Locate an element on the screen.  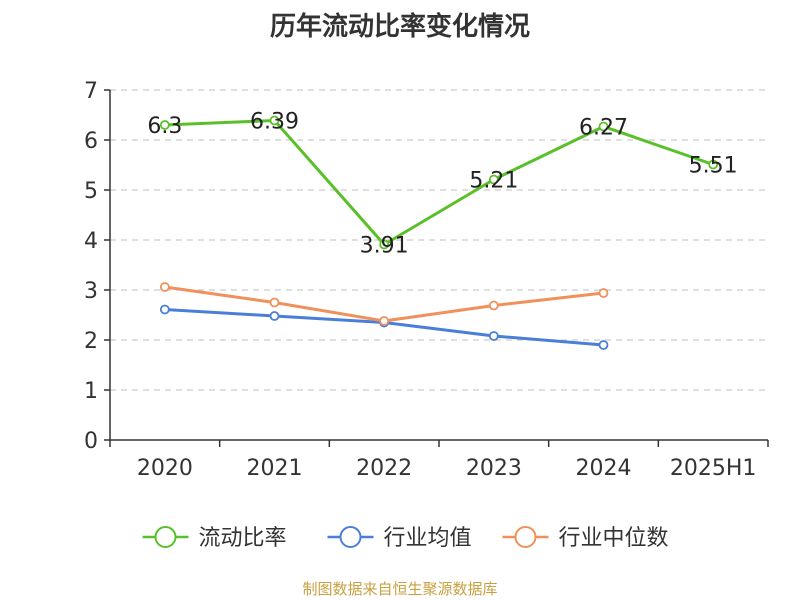
data-label: 5.51 is located at coordinates (713, 166).